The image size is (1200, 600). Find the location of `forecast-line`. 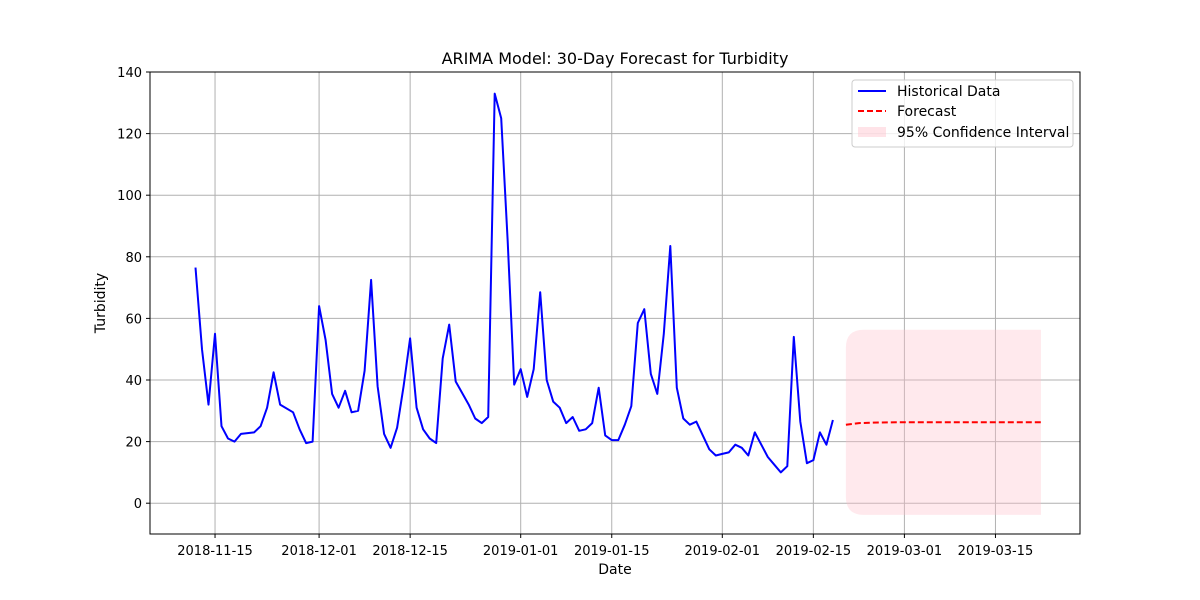

forecast-line is located at coordinates (943, 423).